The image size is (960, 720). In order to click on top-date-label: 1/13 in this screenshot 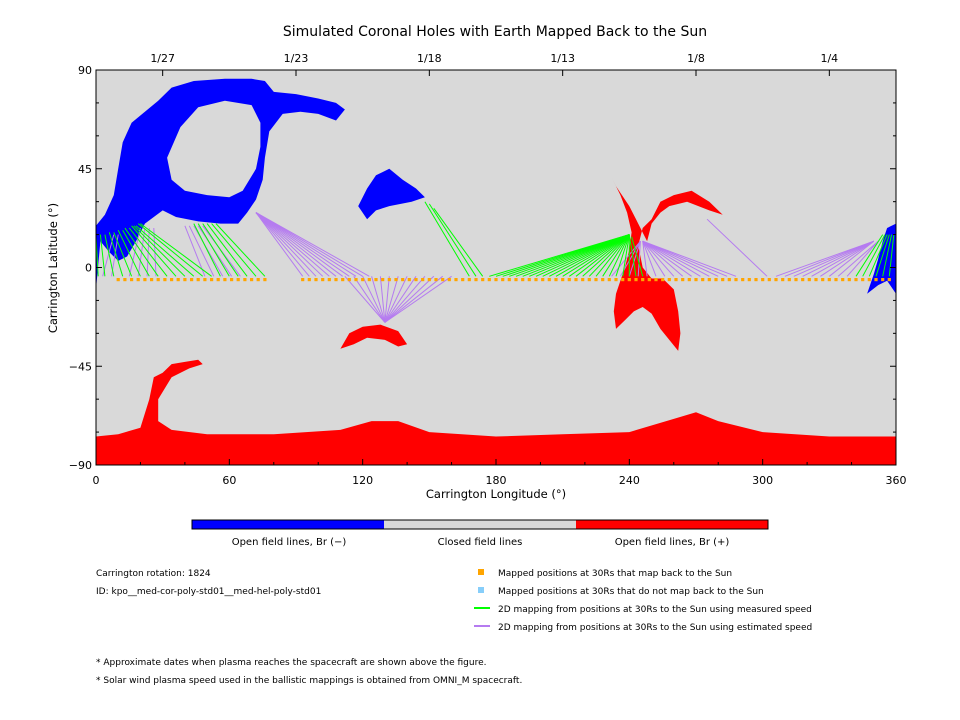, I will do `click(562, 58)`.